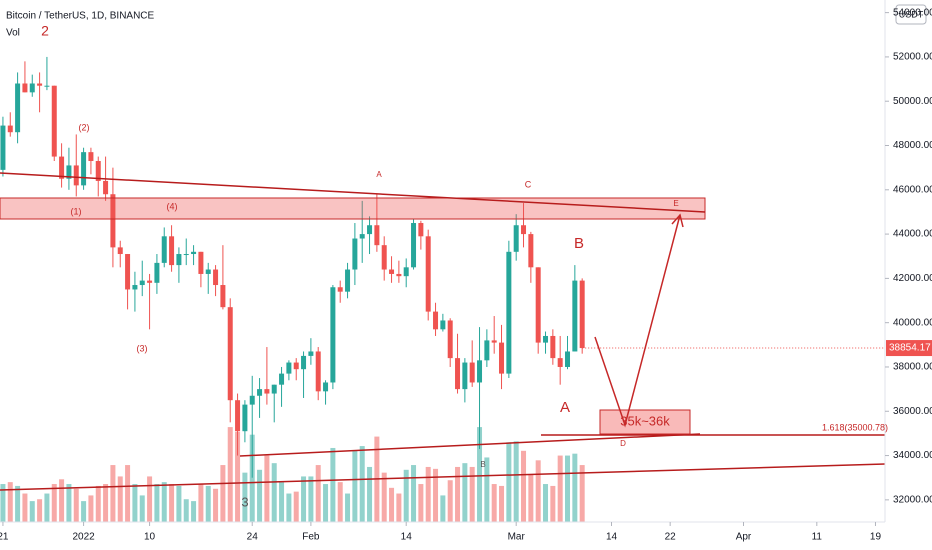 Image resolution: width=932 pixels, height=550 pixels. Describe the element at coordinates (645, 420) in the screenshot. I see `target-label: 35k~36k` at that location.